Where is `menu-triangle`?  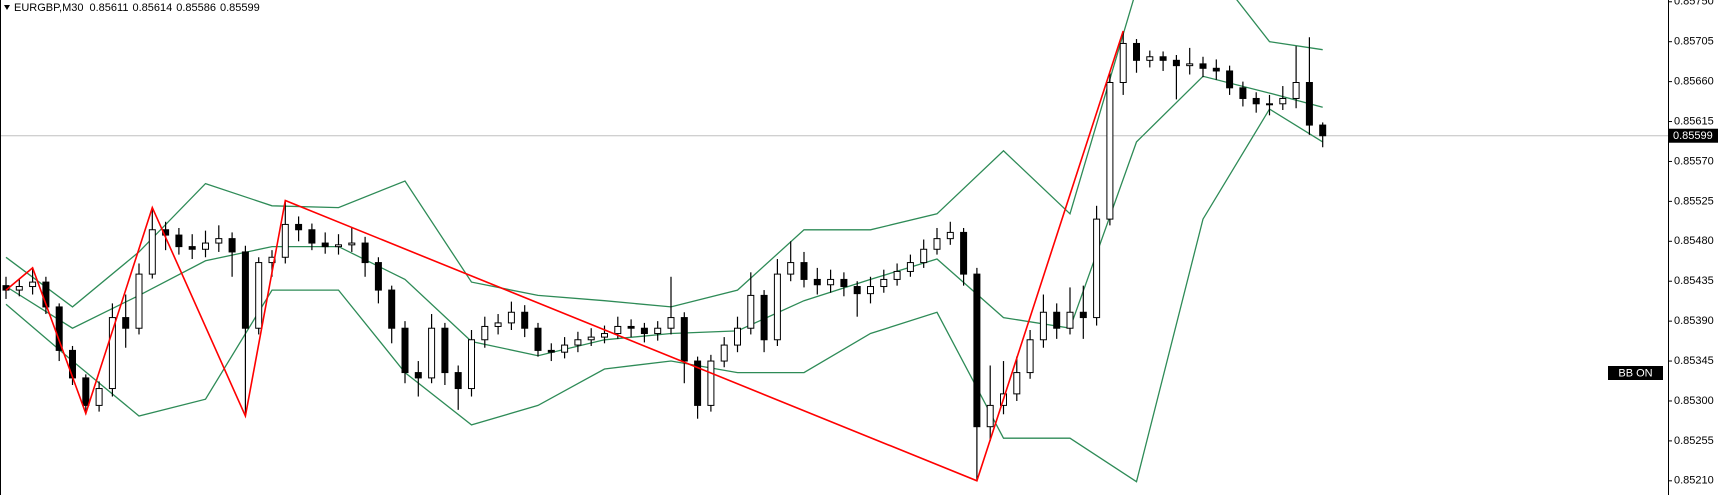 menu-triangle is located at coordinates (7, 7).